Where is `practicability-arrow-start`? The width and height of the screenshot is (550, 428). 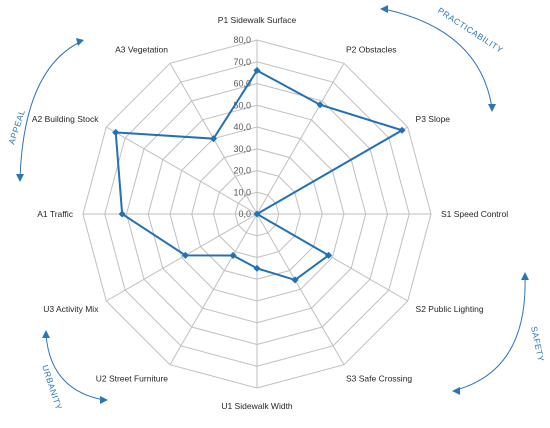 practicability-arrow-start is located at coordinates (384, 9).